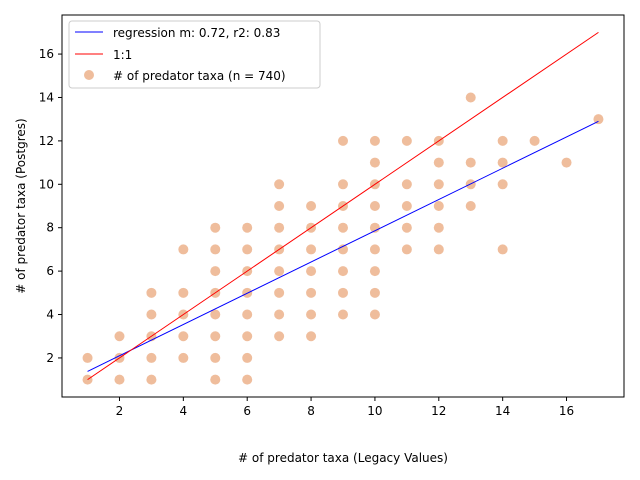  Describe the element at coordinates (196, 33) in the screenshot. I see `legend-regression-label: regression m: 0.72, r2: 0.83` at that location.